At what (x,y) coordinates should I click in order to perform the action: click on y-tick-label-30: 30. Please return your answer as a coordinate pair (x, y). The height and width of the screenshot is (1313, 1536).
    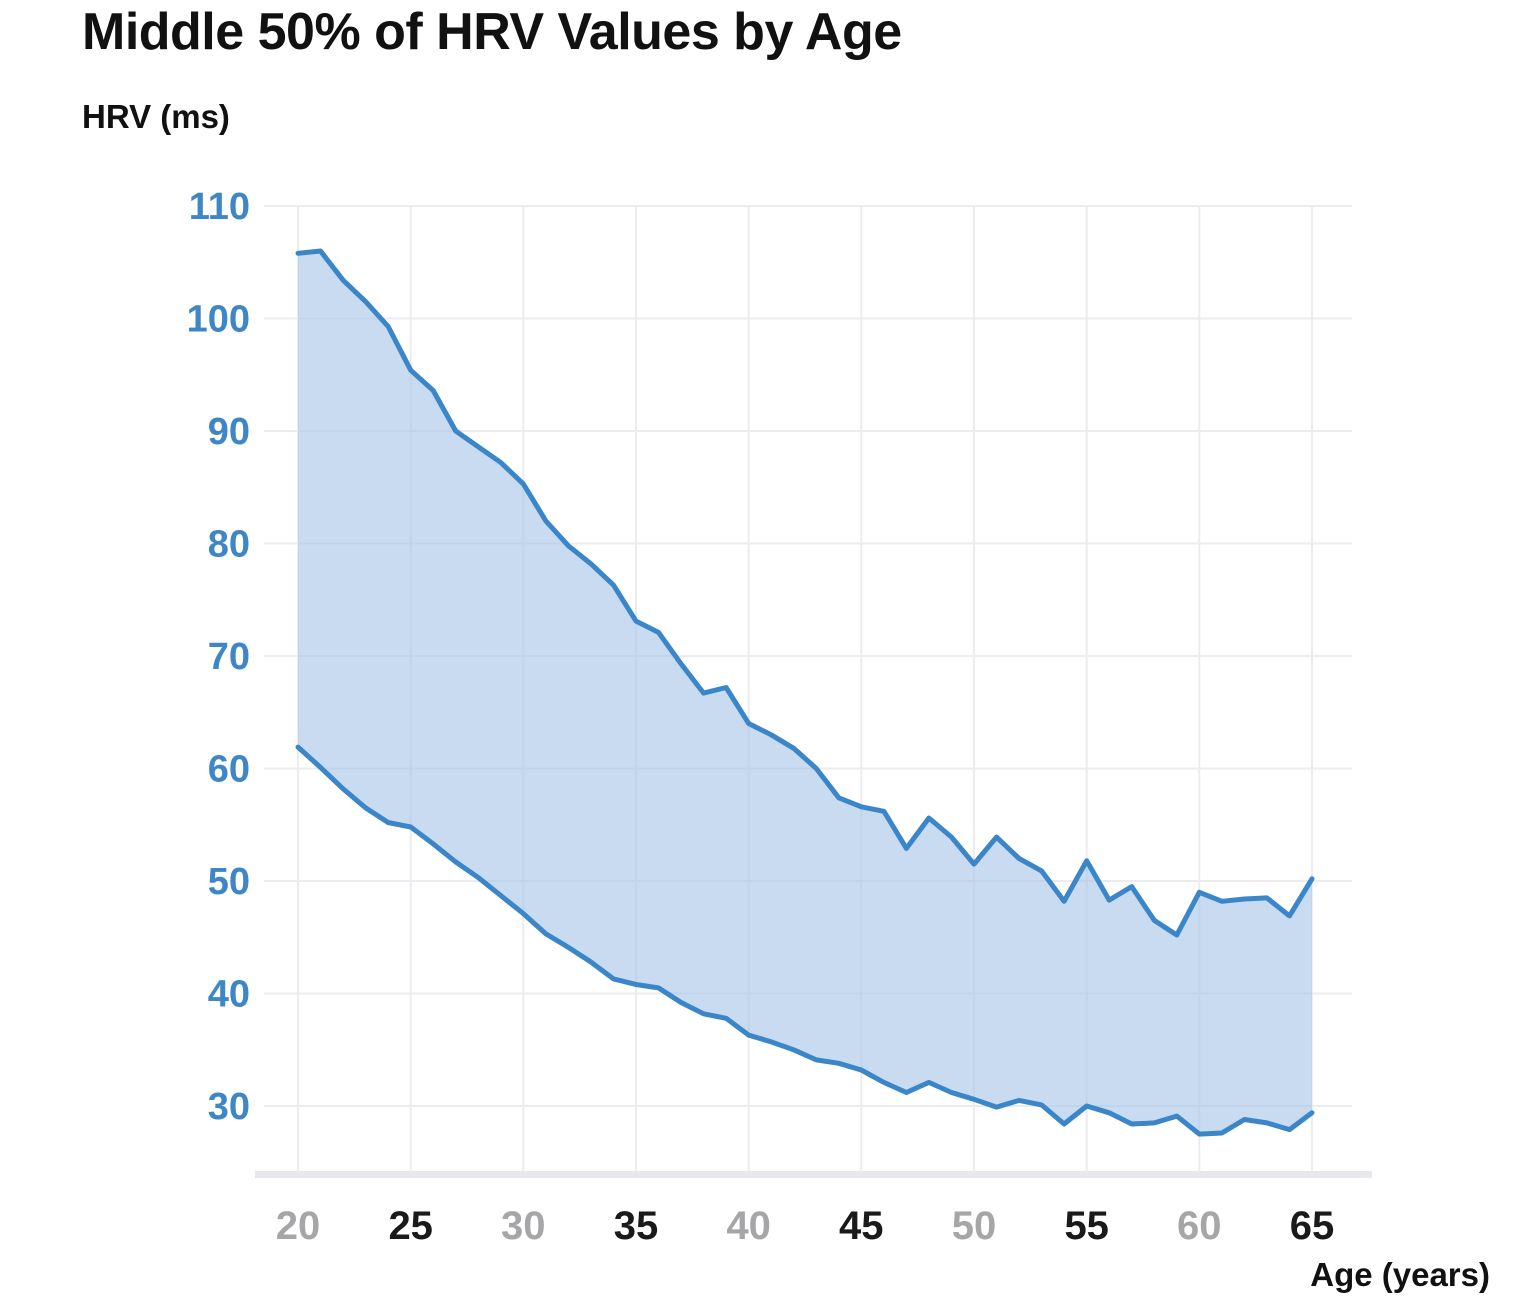
    Looking at the image, I should click on (229, 1107).